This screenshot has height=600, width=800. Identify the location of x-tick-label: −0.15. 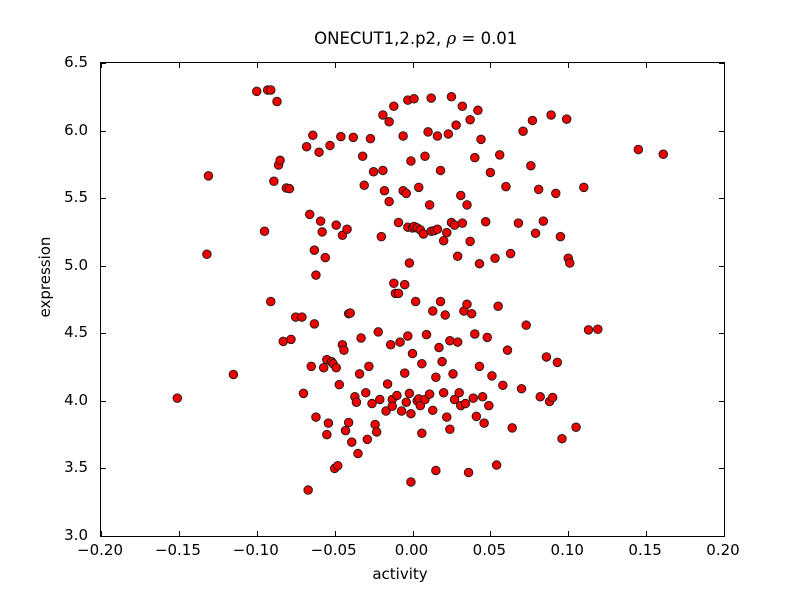
(177, 550).